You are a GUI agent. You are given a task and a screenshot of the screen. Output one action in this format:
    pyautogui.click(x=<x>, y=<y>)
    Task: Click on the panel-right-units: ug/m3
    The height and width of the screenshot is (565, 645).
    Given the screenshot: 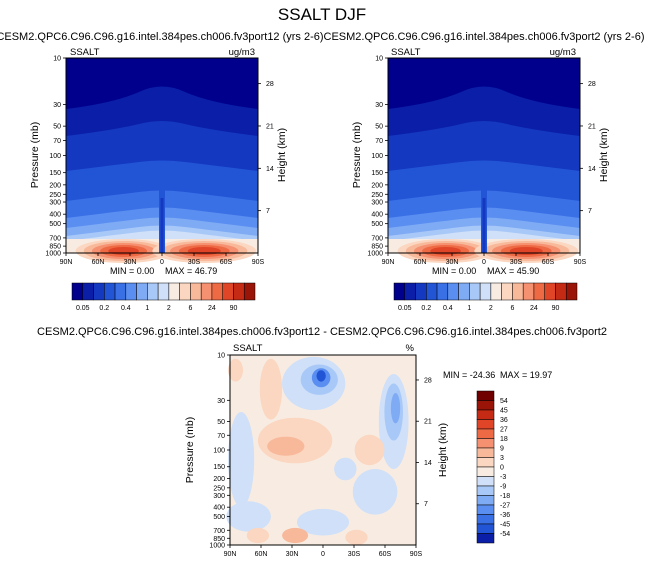 What is the action you would take?
    pyautogui.click(x=563, y=52)
    